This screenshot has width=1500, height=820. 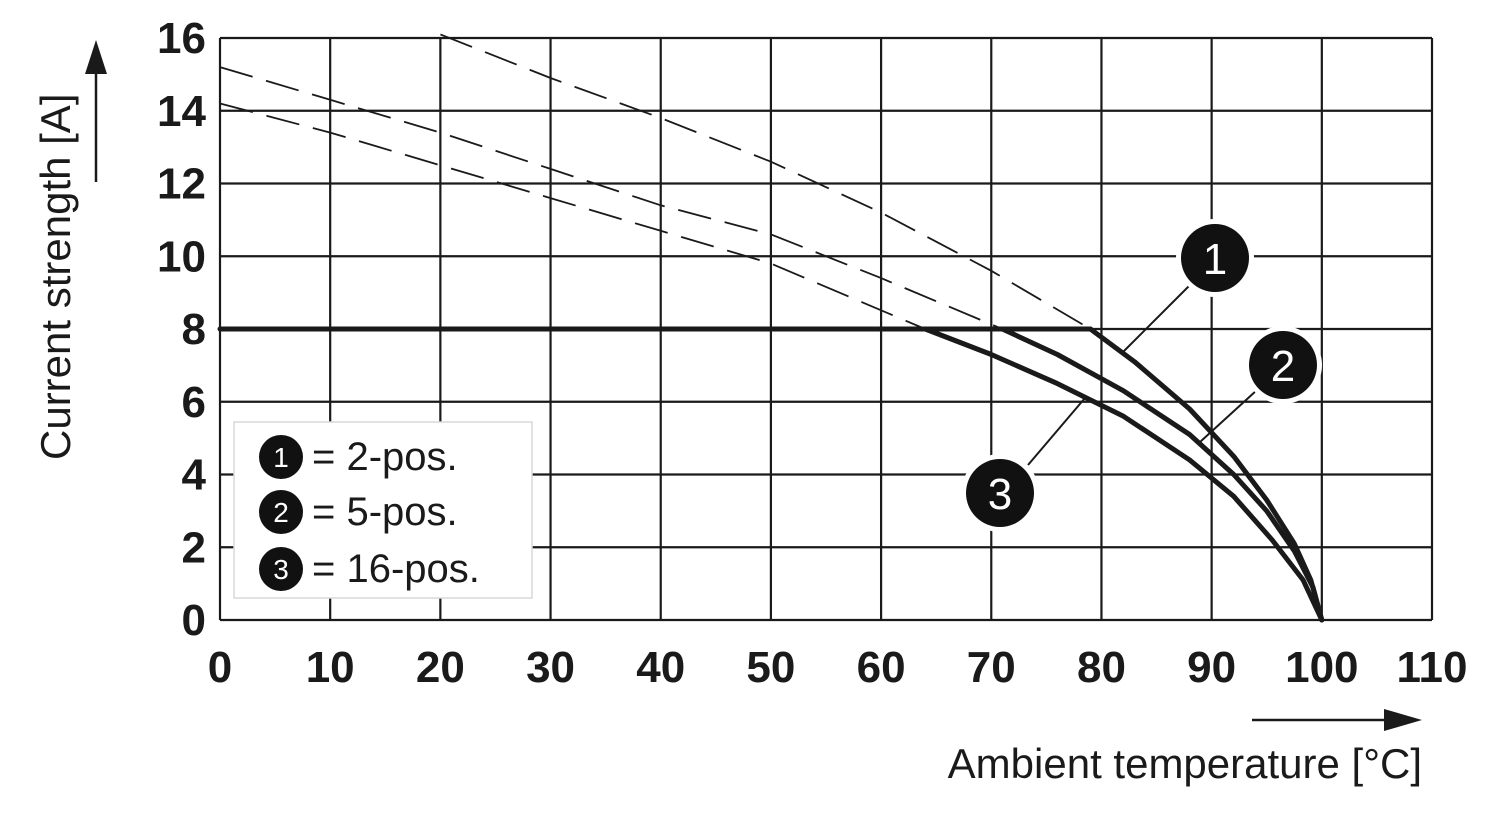 I want to click on y-tick-label: 2, so click(x=194, y=547).